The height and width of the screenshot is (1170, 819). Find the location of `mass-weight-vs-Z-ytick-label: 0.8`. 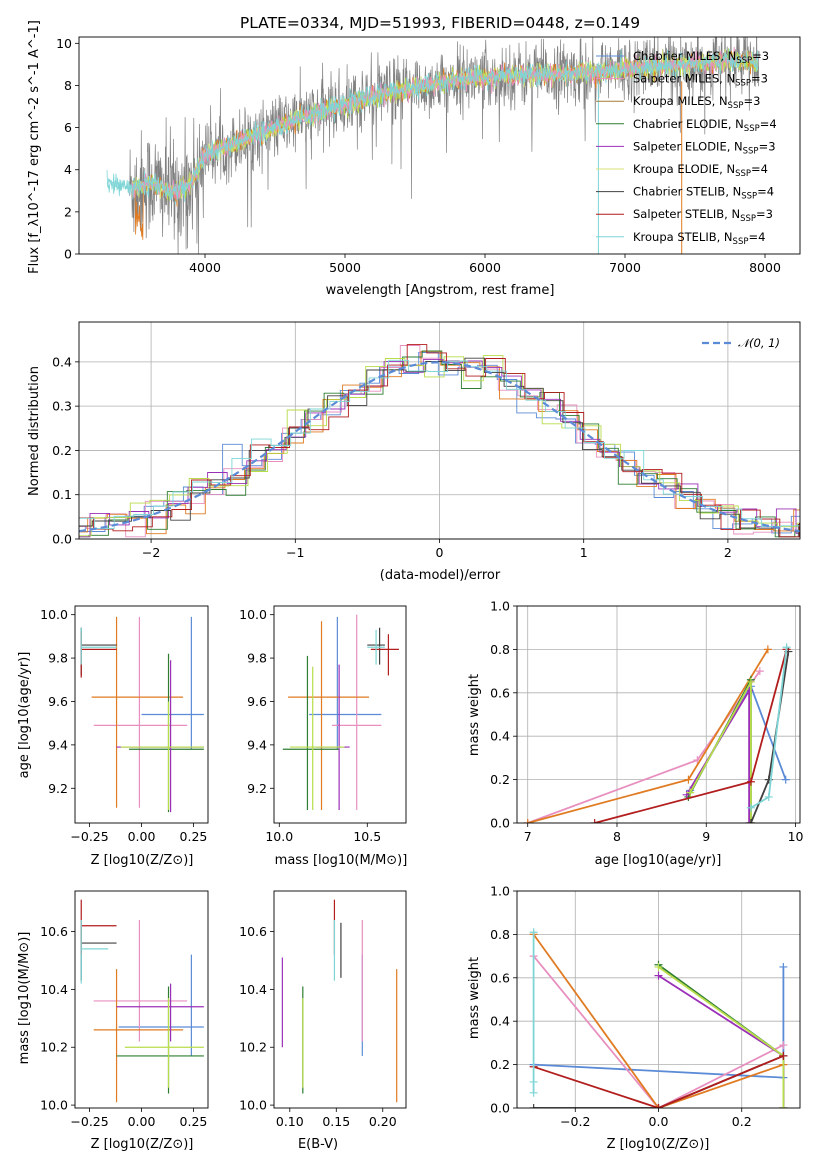

mass-weight-vs-Z-ytick-label: 0.8 is located at coordinates (500, 934).